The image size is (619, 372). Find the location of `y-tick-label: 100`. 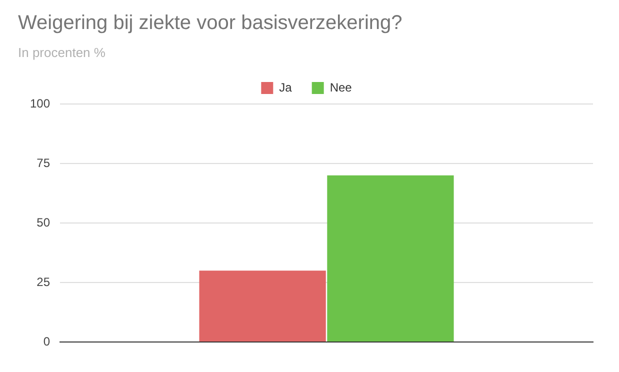

y-tick-label: 100 is located at coordinates (40, 103).